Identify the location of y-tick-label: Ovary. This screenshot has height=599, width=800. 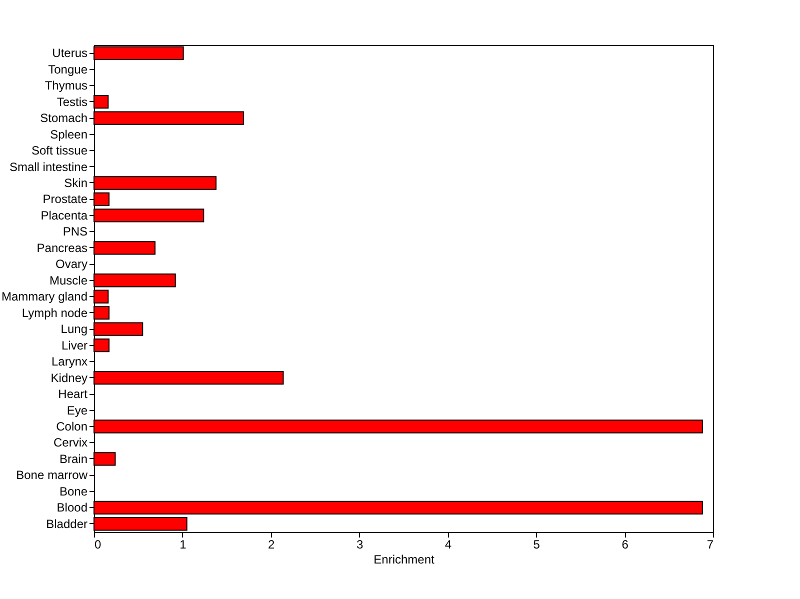
(71, 264).